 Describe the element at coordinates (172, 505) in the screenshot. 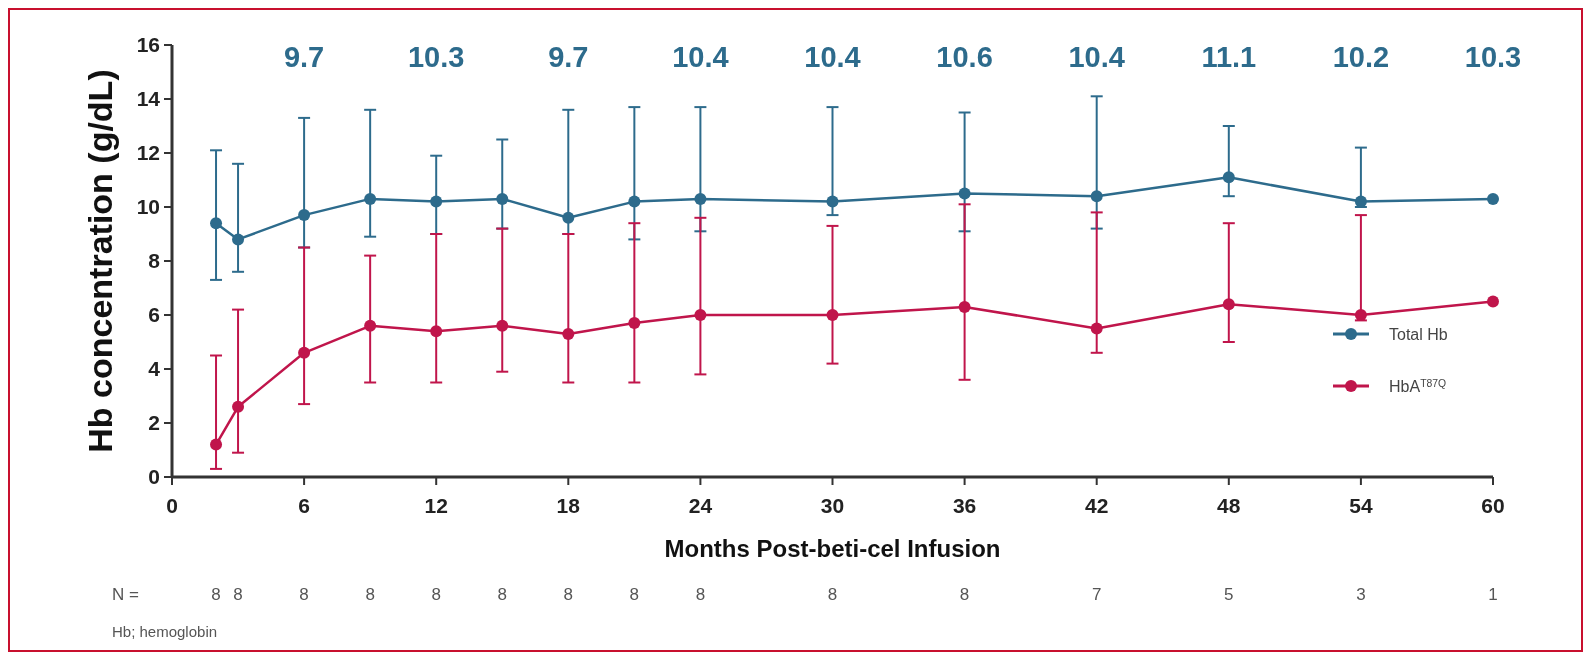

I see `x-tick-label: 0` at that location.